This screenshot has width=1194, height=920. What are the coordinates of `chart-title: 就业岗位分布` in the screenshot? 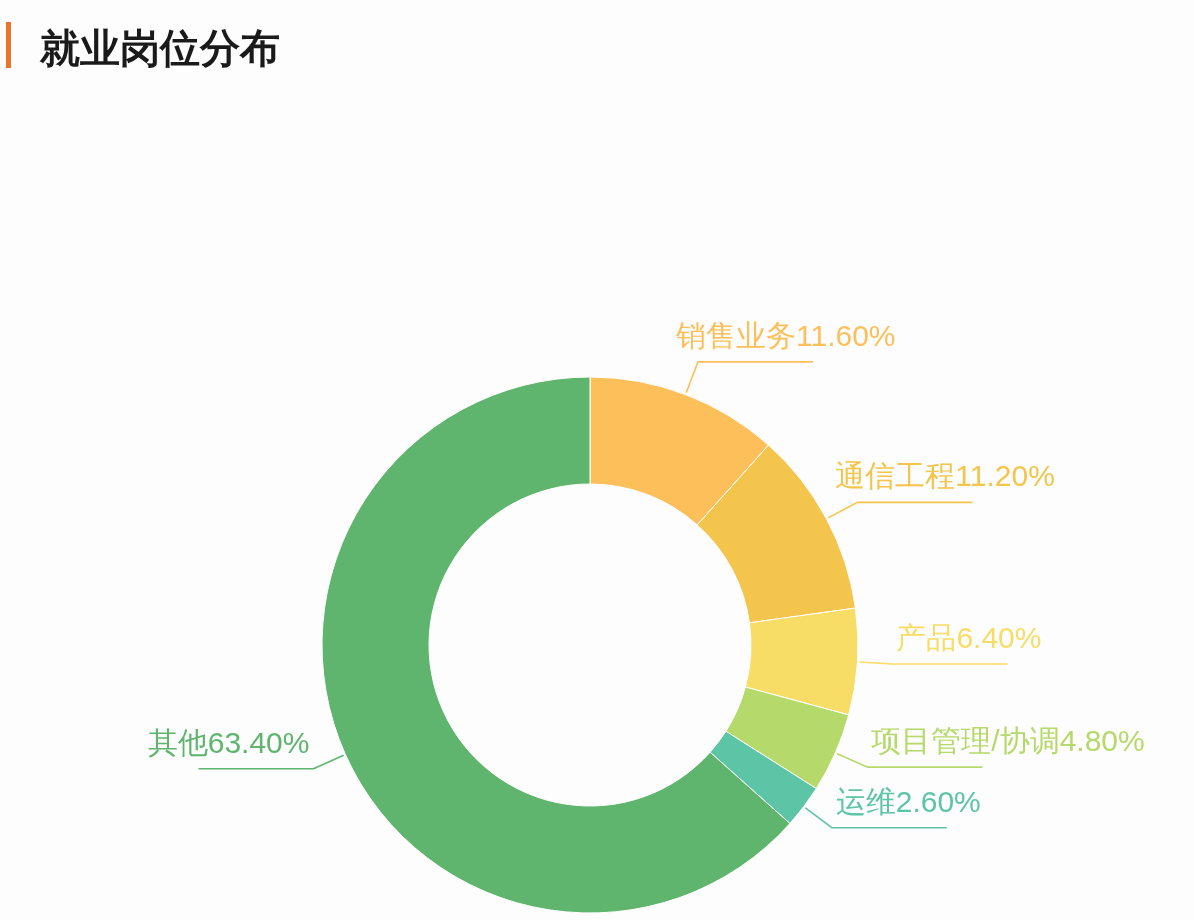 It's located at (159, 48).